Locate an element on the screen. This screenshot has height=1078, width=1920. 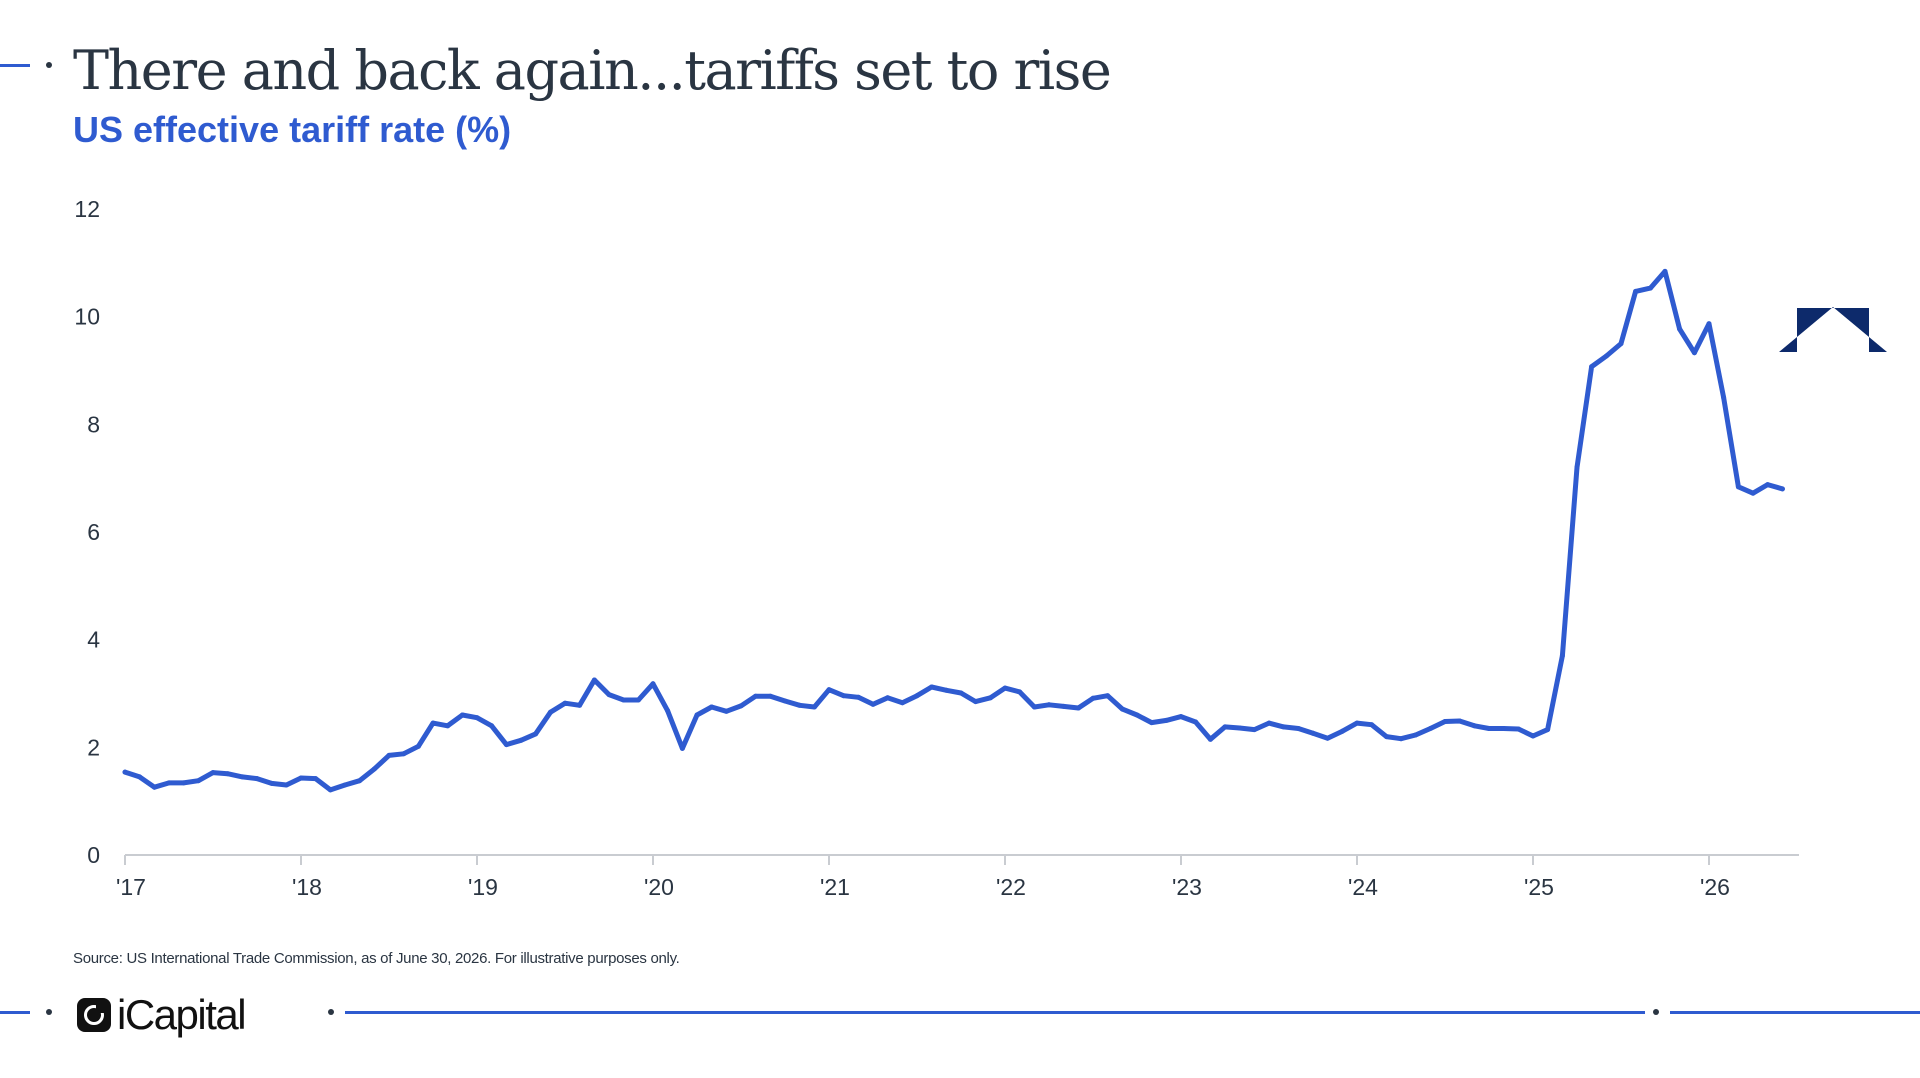
x-tick-label: '22 is located at coordinates (1011, 887).